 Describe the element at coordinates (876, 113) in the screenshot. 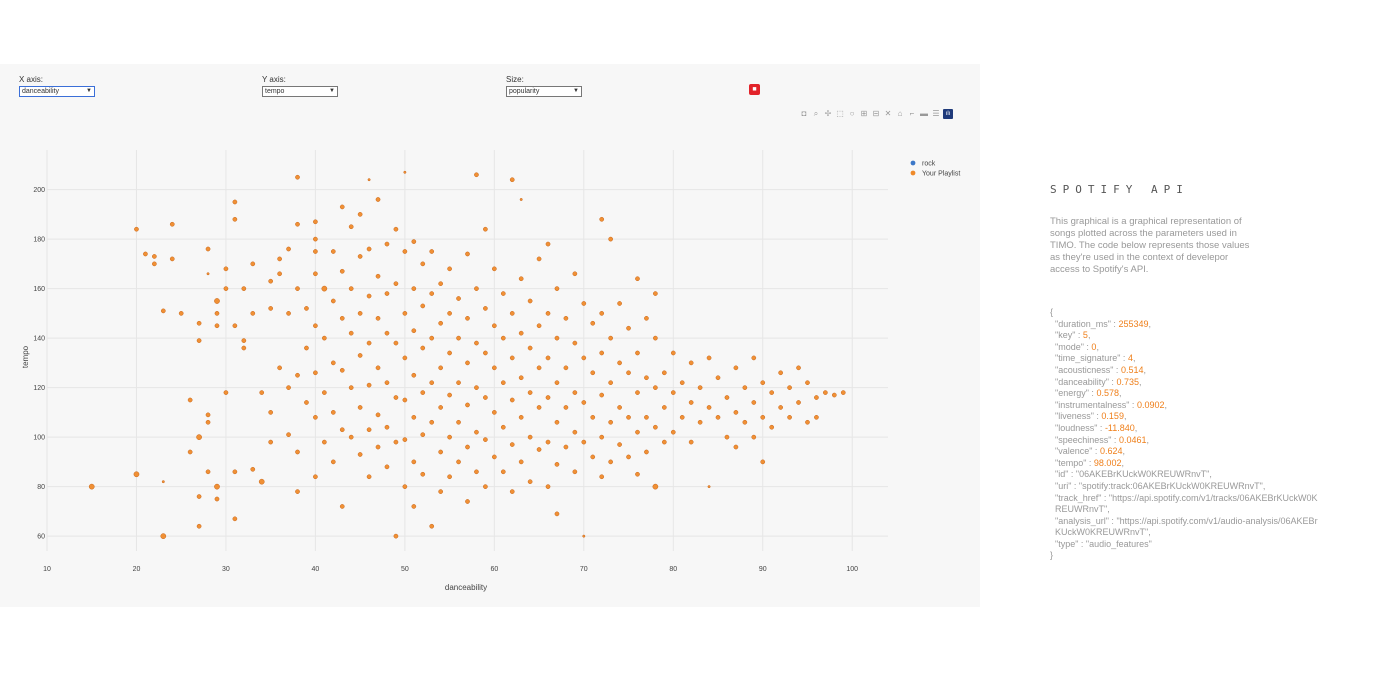

I see `zoom-out-icon: ⊟` at that location.